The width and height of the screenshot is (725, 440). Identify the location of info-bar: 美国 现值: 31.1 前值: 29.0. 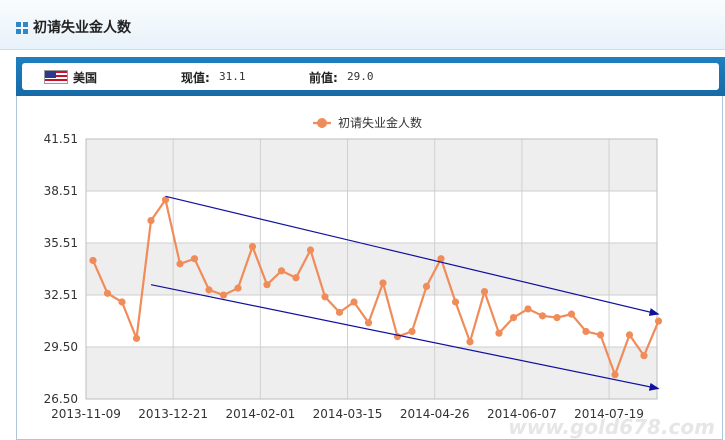
(370, 76).